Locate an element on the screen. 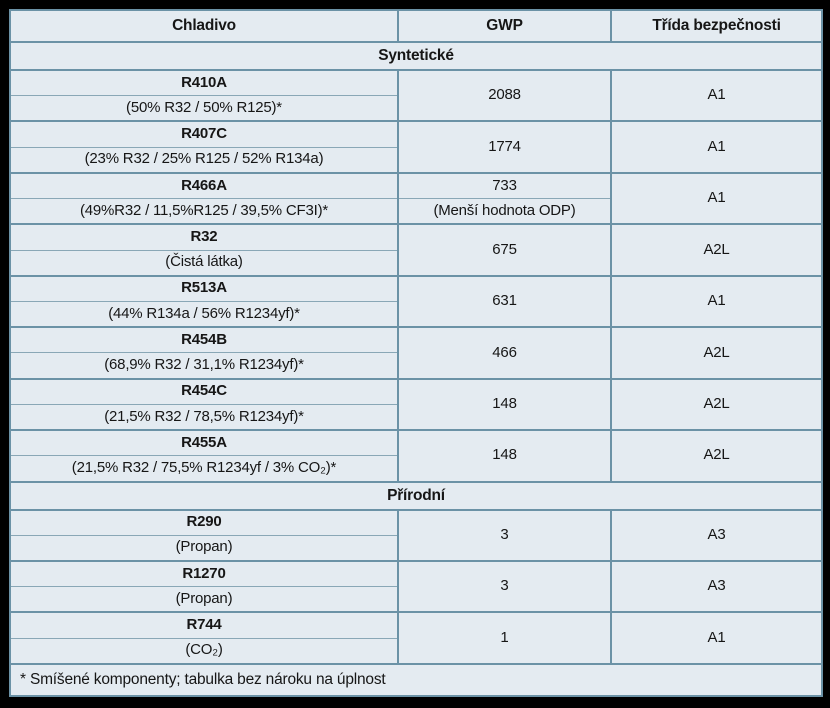 This screenshot has width=830, height=708. gwp-cell: 631 is located at coordinates (504, 301).